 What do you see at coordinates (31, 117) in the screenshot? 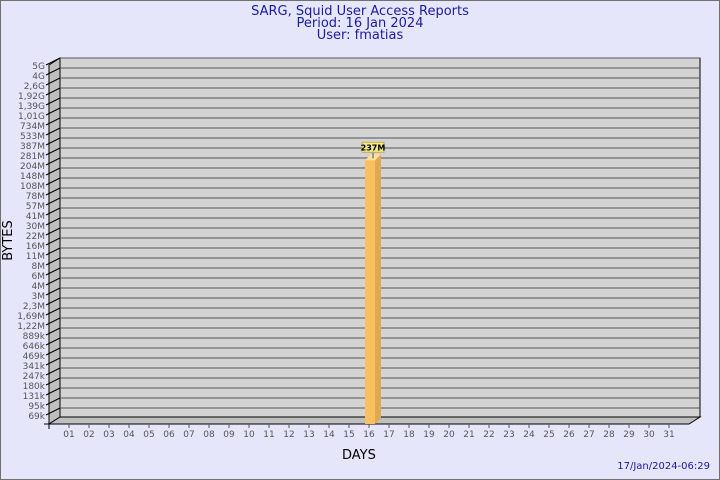
I see `y-tick-label: 1,01G` at bounding box center [31, 117].